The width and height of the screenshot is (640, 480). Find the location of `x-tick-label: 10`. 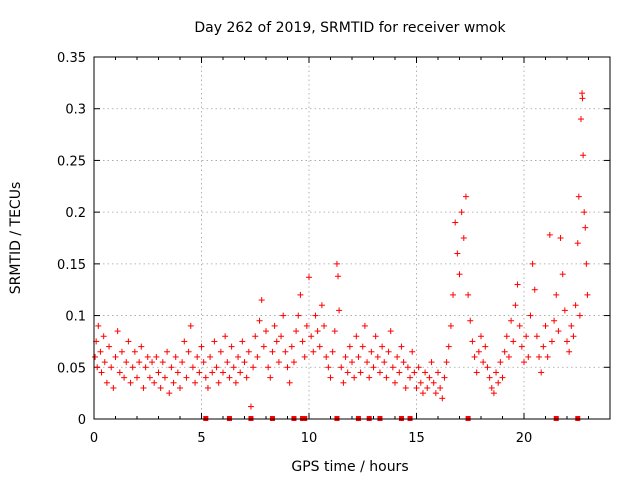

x-tick-label: 10 is located at coordinates (309, 438).